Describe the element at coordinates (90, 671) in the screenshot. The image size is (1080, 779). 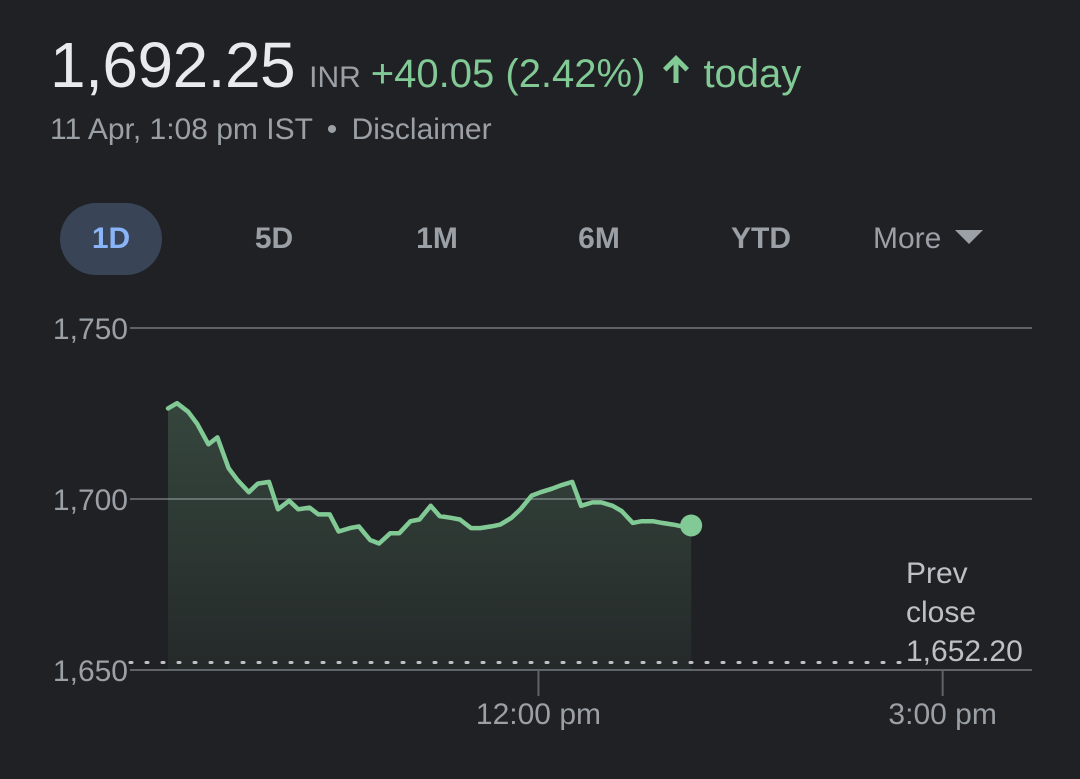
I see `y-tick-label: 1,650` at that location.